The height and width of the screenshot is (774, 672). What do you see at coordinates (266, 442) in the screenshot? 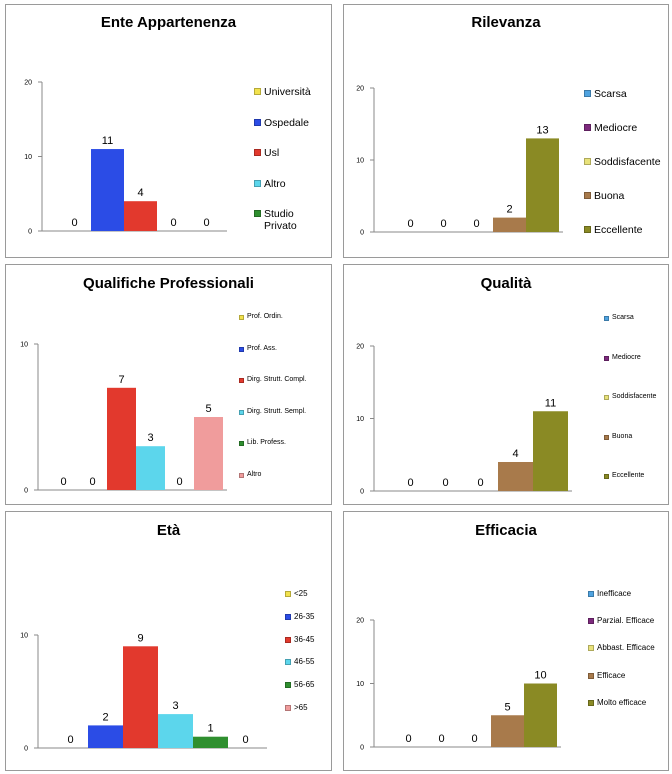
I see `legend-label: Lib. Profess.` at bounding box center [266, 442].